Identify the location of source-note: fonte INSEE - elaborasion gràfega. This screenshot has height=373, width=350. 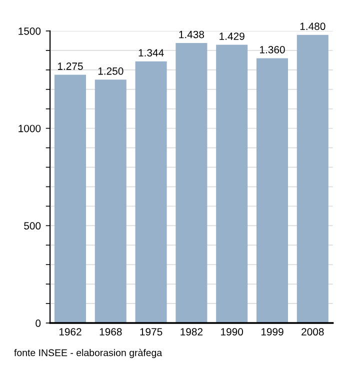
(88, 353).